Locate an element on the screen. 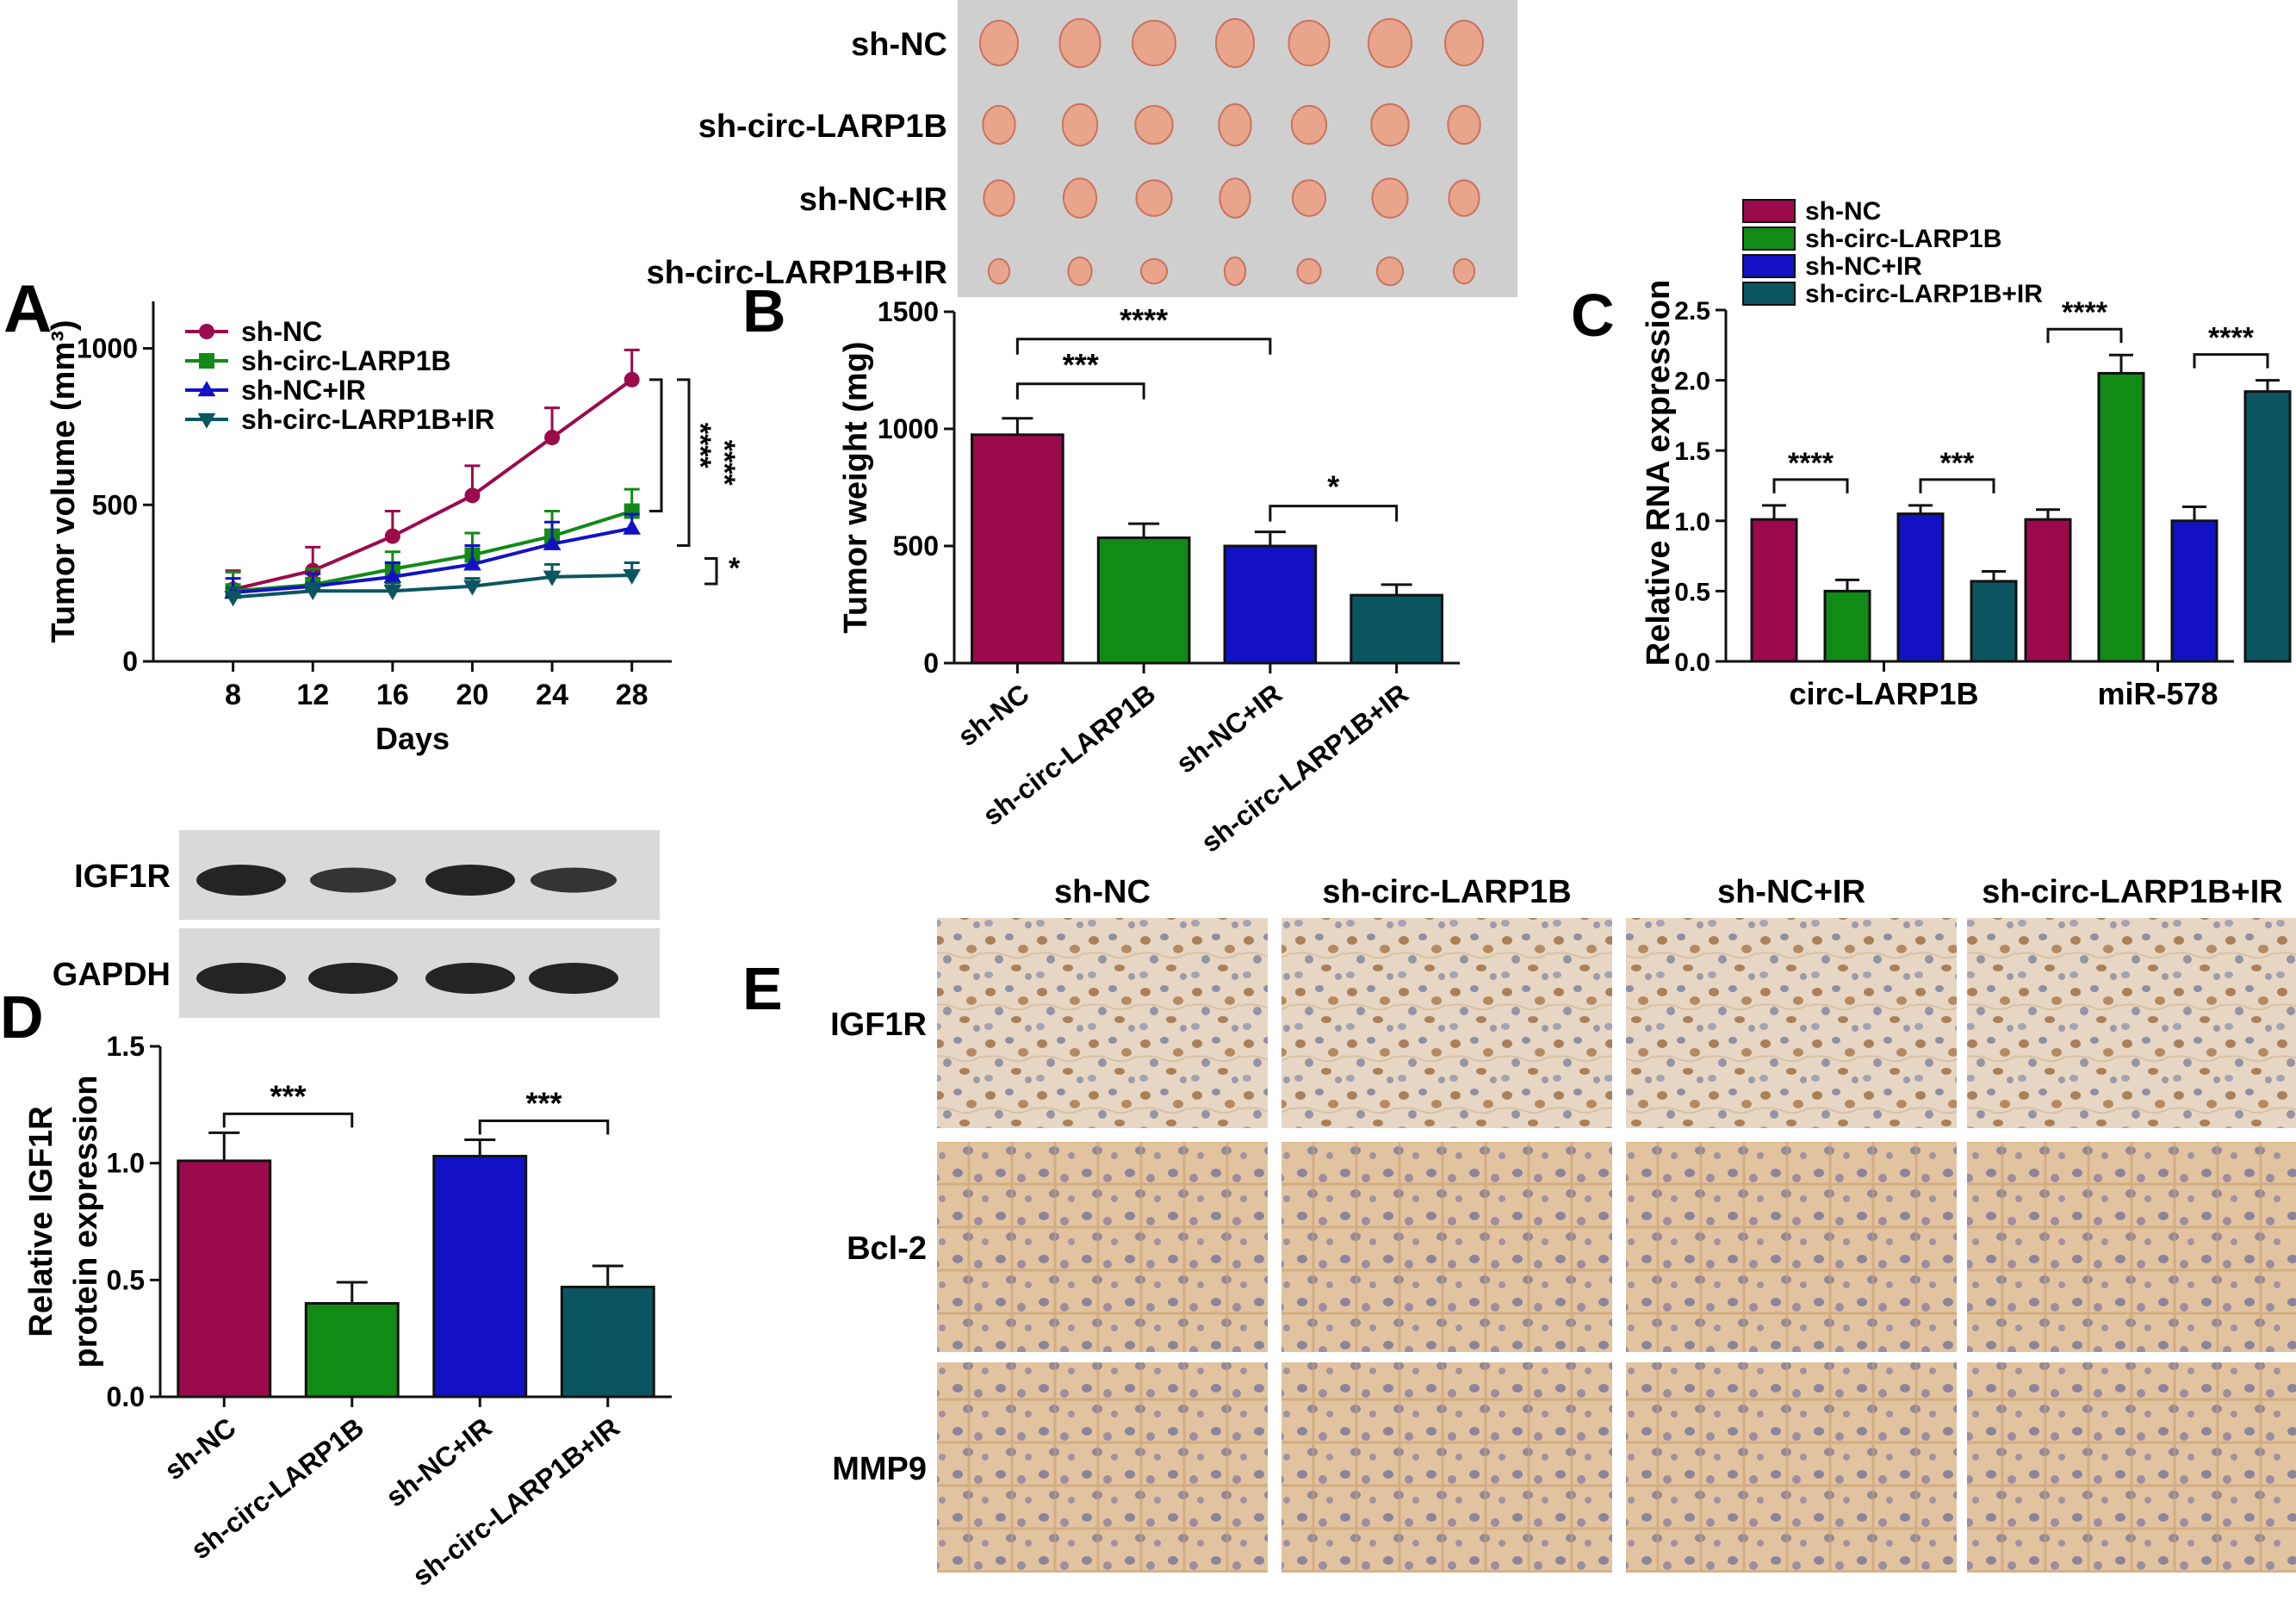  panel-letter-a: A is located at coordinates (27, 308).